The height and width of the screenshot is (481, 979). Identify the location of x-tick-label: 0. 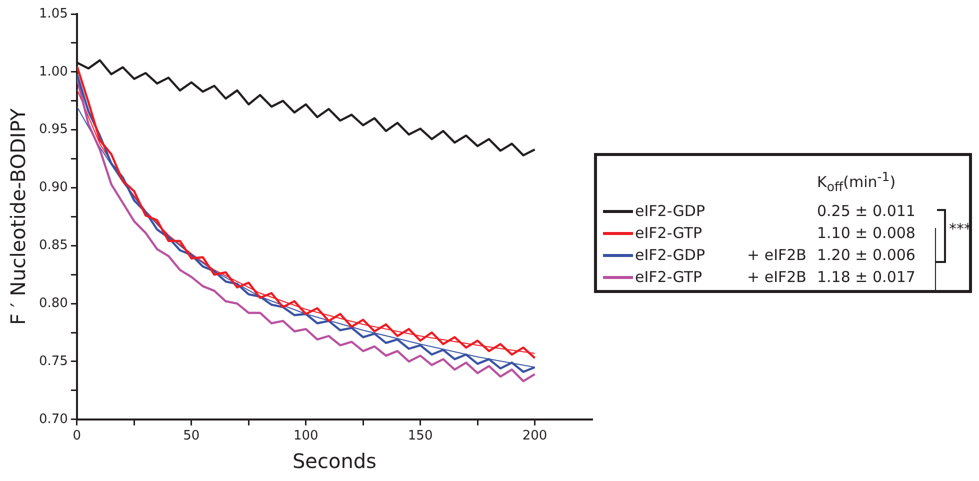
(77, 436).